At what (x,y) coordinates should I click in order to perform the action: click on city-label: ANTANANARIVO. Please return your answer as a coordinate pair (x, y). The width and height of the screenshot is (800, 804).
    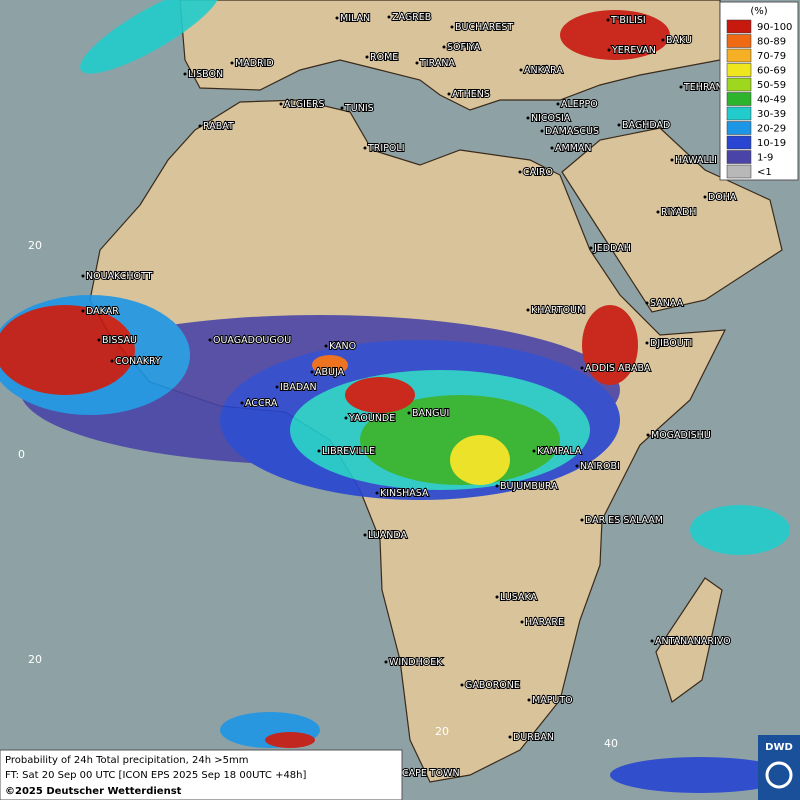
    Looking at the image, I should click on (693, 641).